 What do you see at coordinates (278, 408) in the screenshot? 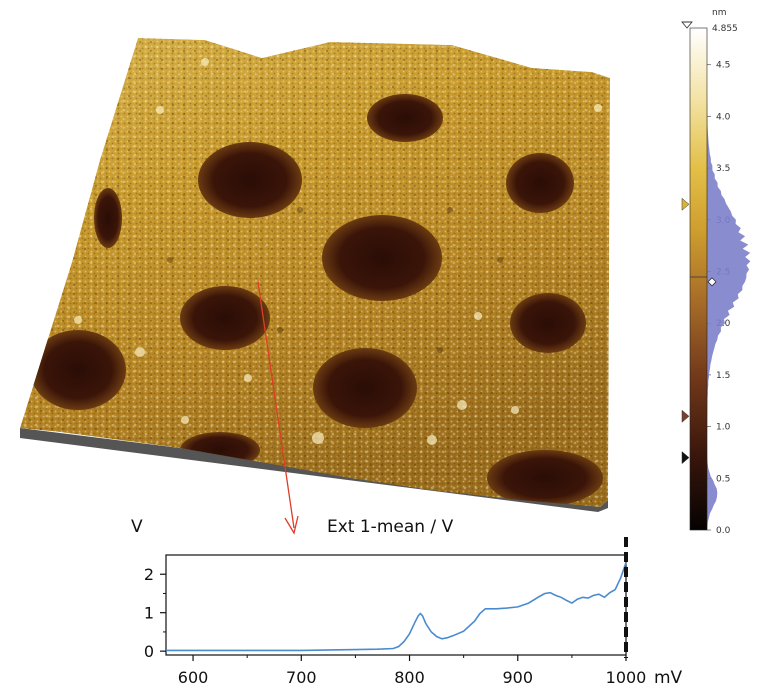
I see `probe-arrow` at bounding box center [278, 408].